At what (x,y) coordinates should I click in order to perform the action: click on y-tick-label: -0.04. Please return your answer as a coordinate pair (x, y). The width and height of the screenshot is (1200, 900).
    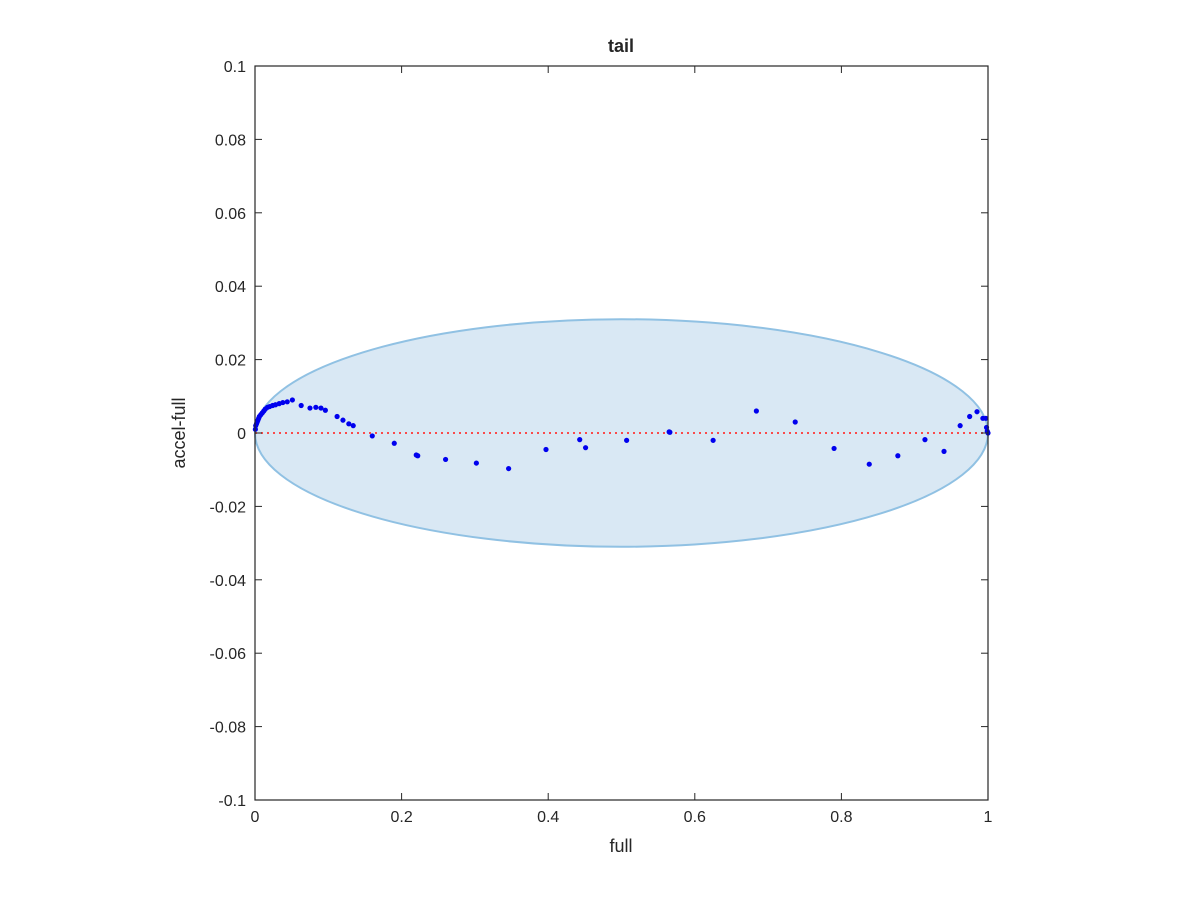
    Looking at the image, I should click on (228, 581).